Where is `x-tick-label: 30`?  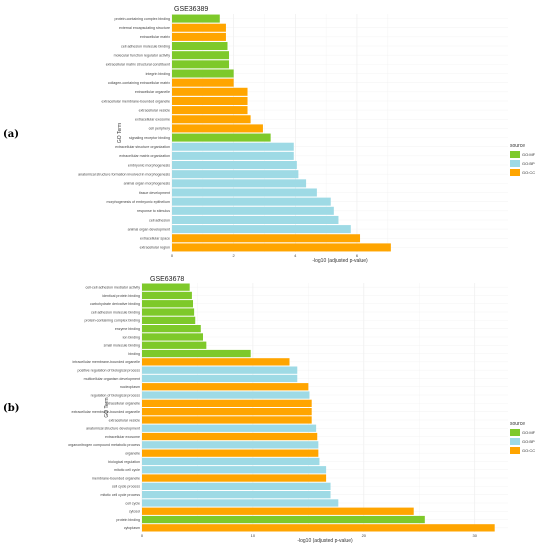
x-tick-label: 30 is located at coordinates (475, 535).